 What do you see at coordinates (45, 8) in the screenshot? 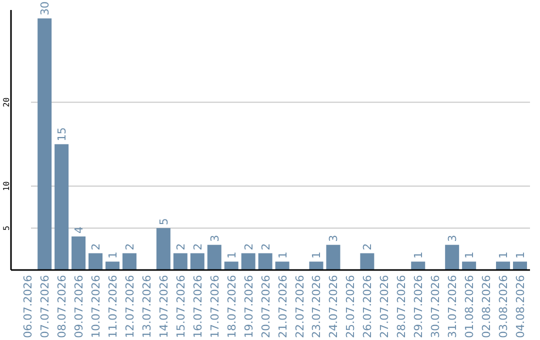
I see `data-label: 30` at bounding box center [45, 8].